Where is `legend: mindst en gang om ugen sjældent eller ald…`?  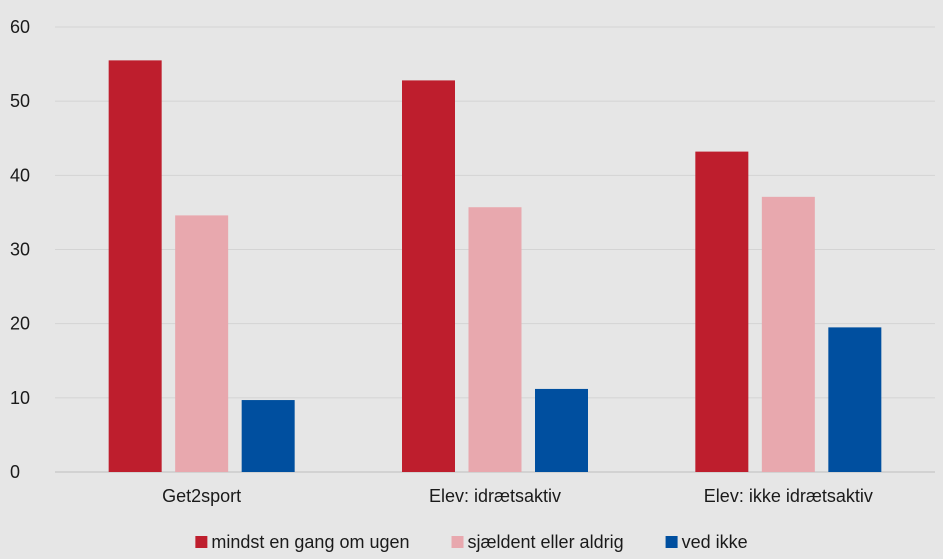
legend: mindst en gang om ugen sjældent eller ald… is located at coordinates (471, 542).